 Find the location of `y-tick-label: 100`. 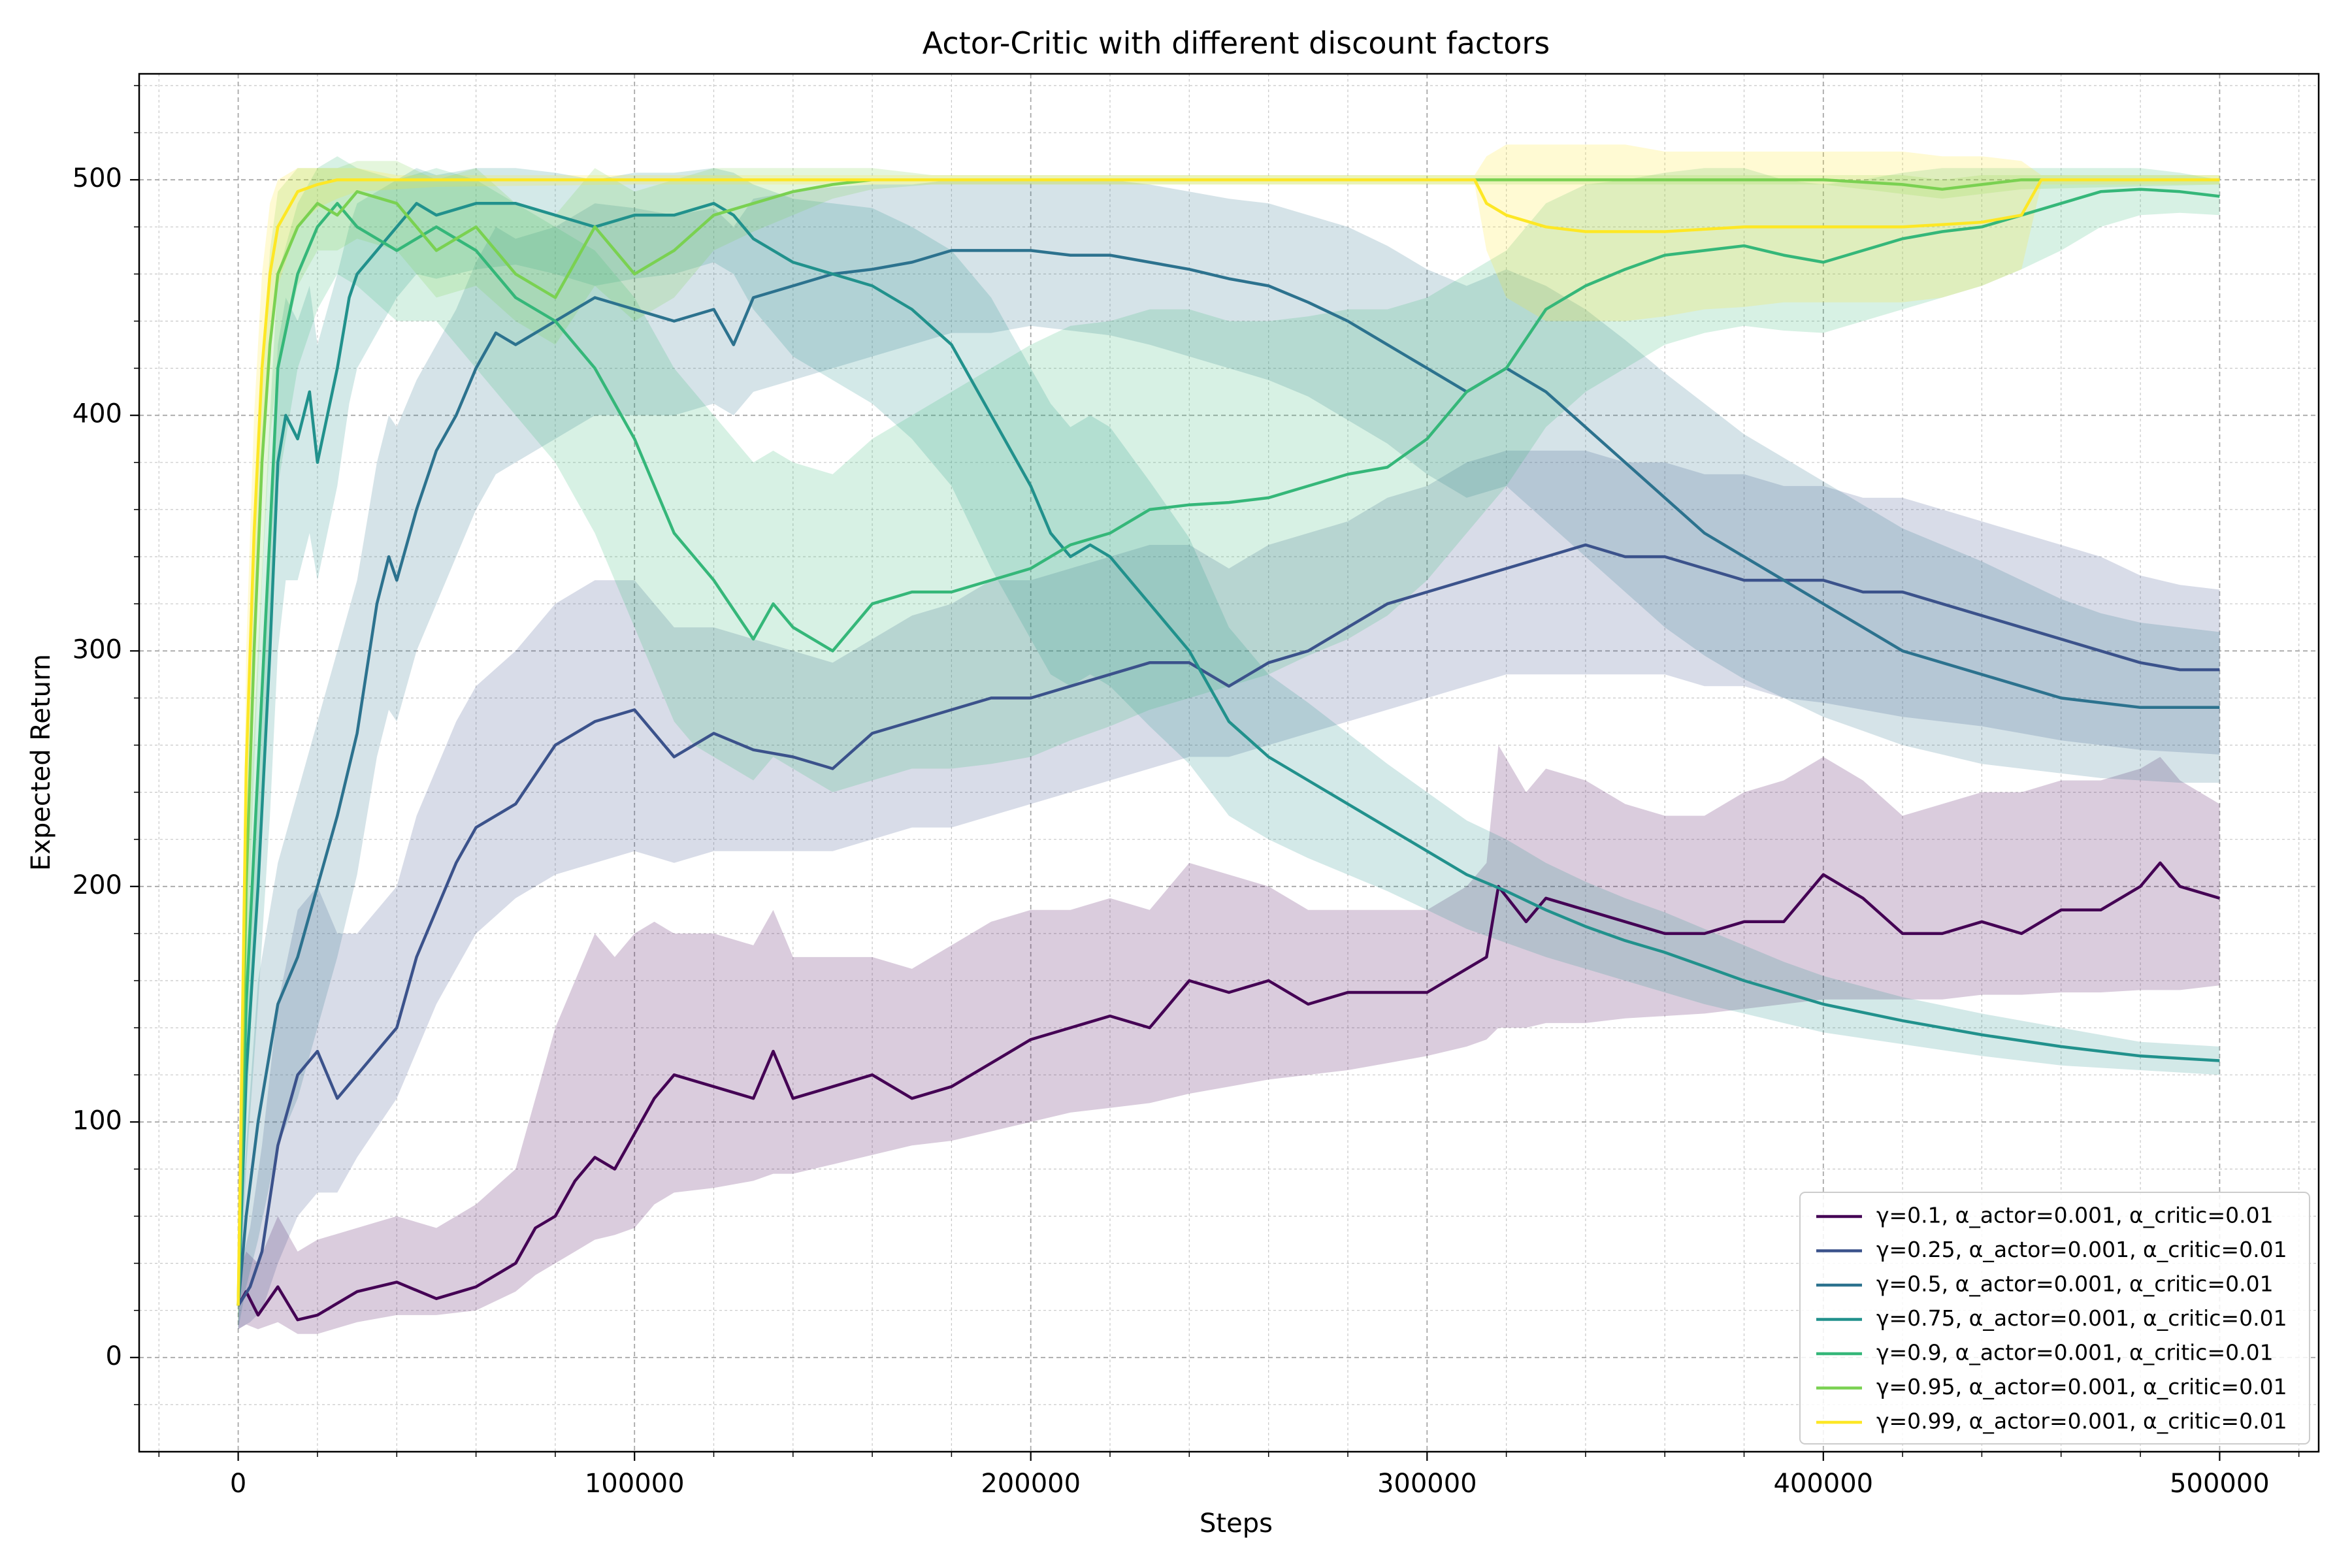

y-tick-label: 100 is located at coordinates (97, 1120).